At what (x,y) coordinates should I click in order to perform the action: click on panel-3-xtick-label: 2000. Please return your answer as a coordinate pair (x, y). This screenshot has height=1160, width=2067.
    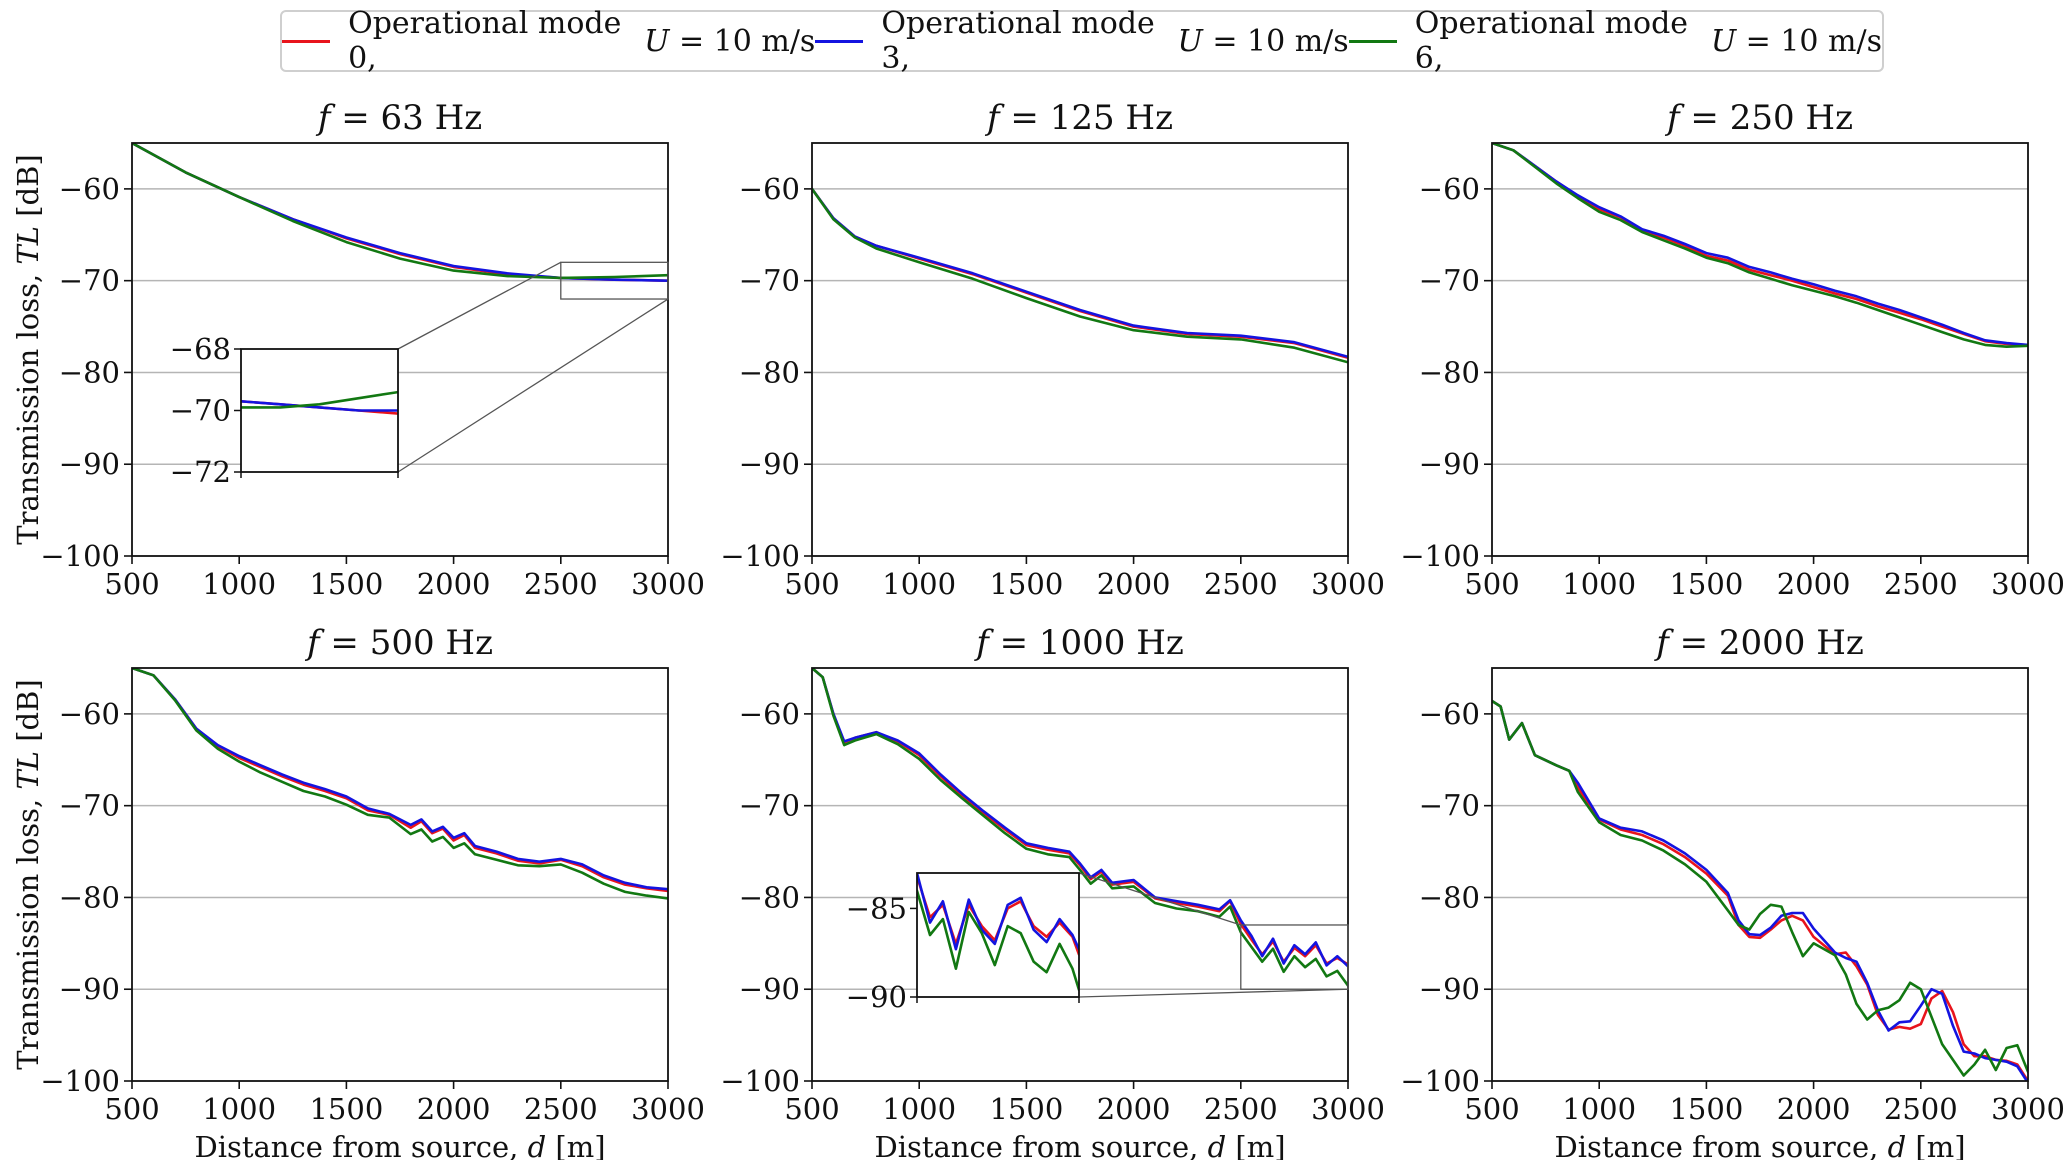
    Looking at the image, I should click on (1814, 584).